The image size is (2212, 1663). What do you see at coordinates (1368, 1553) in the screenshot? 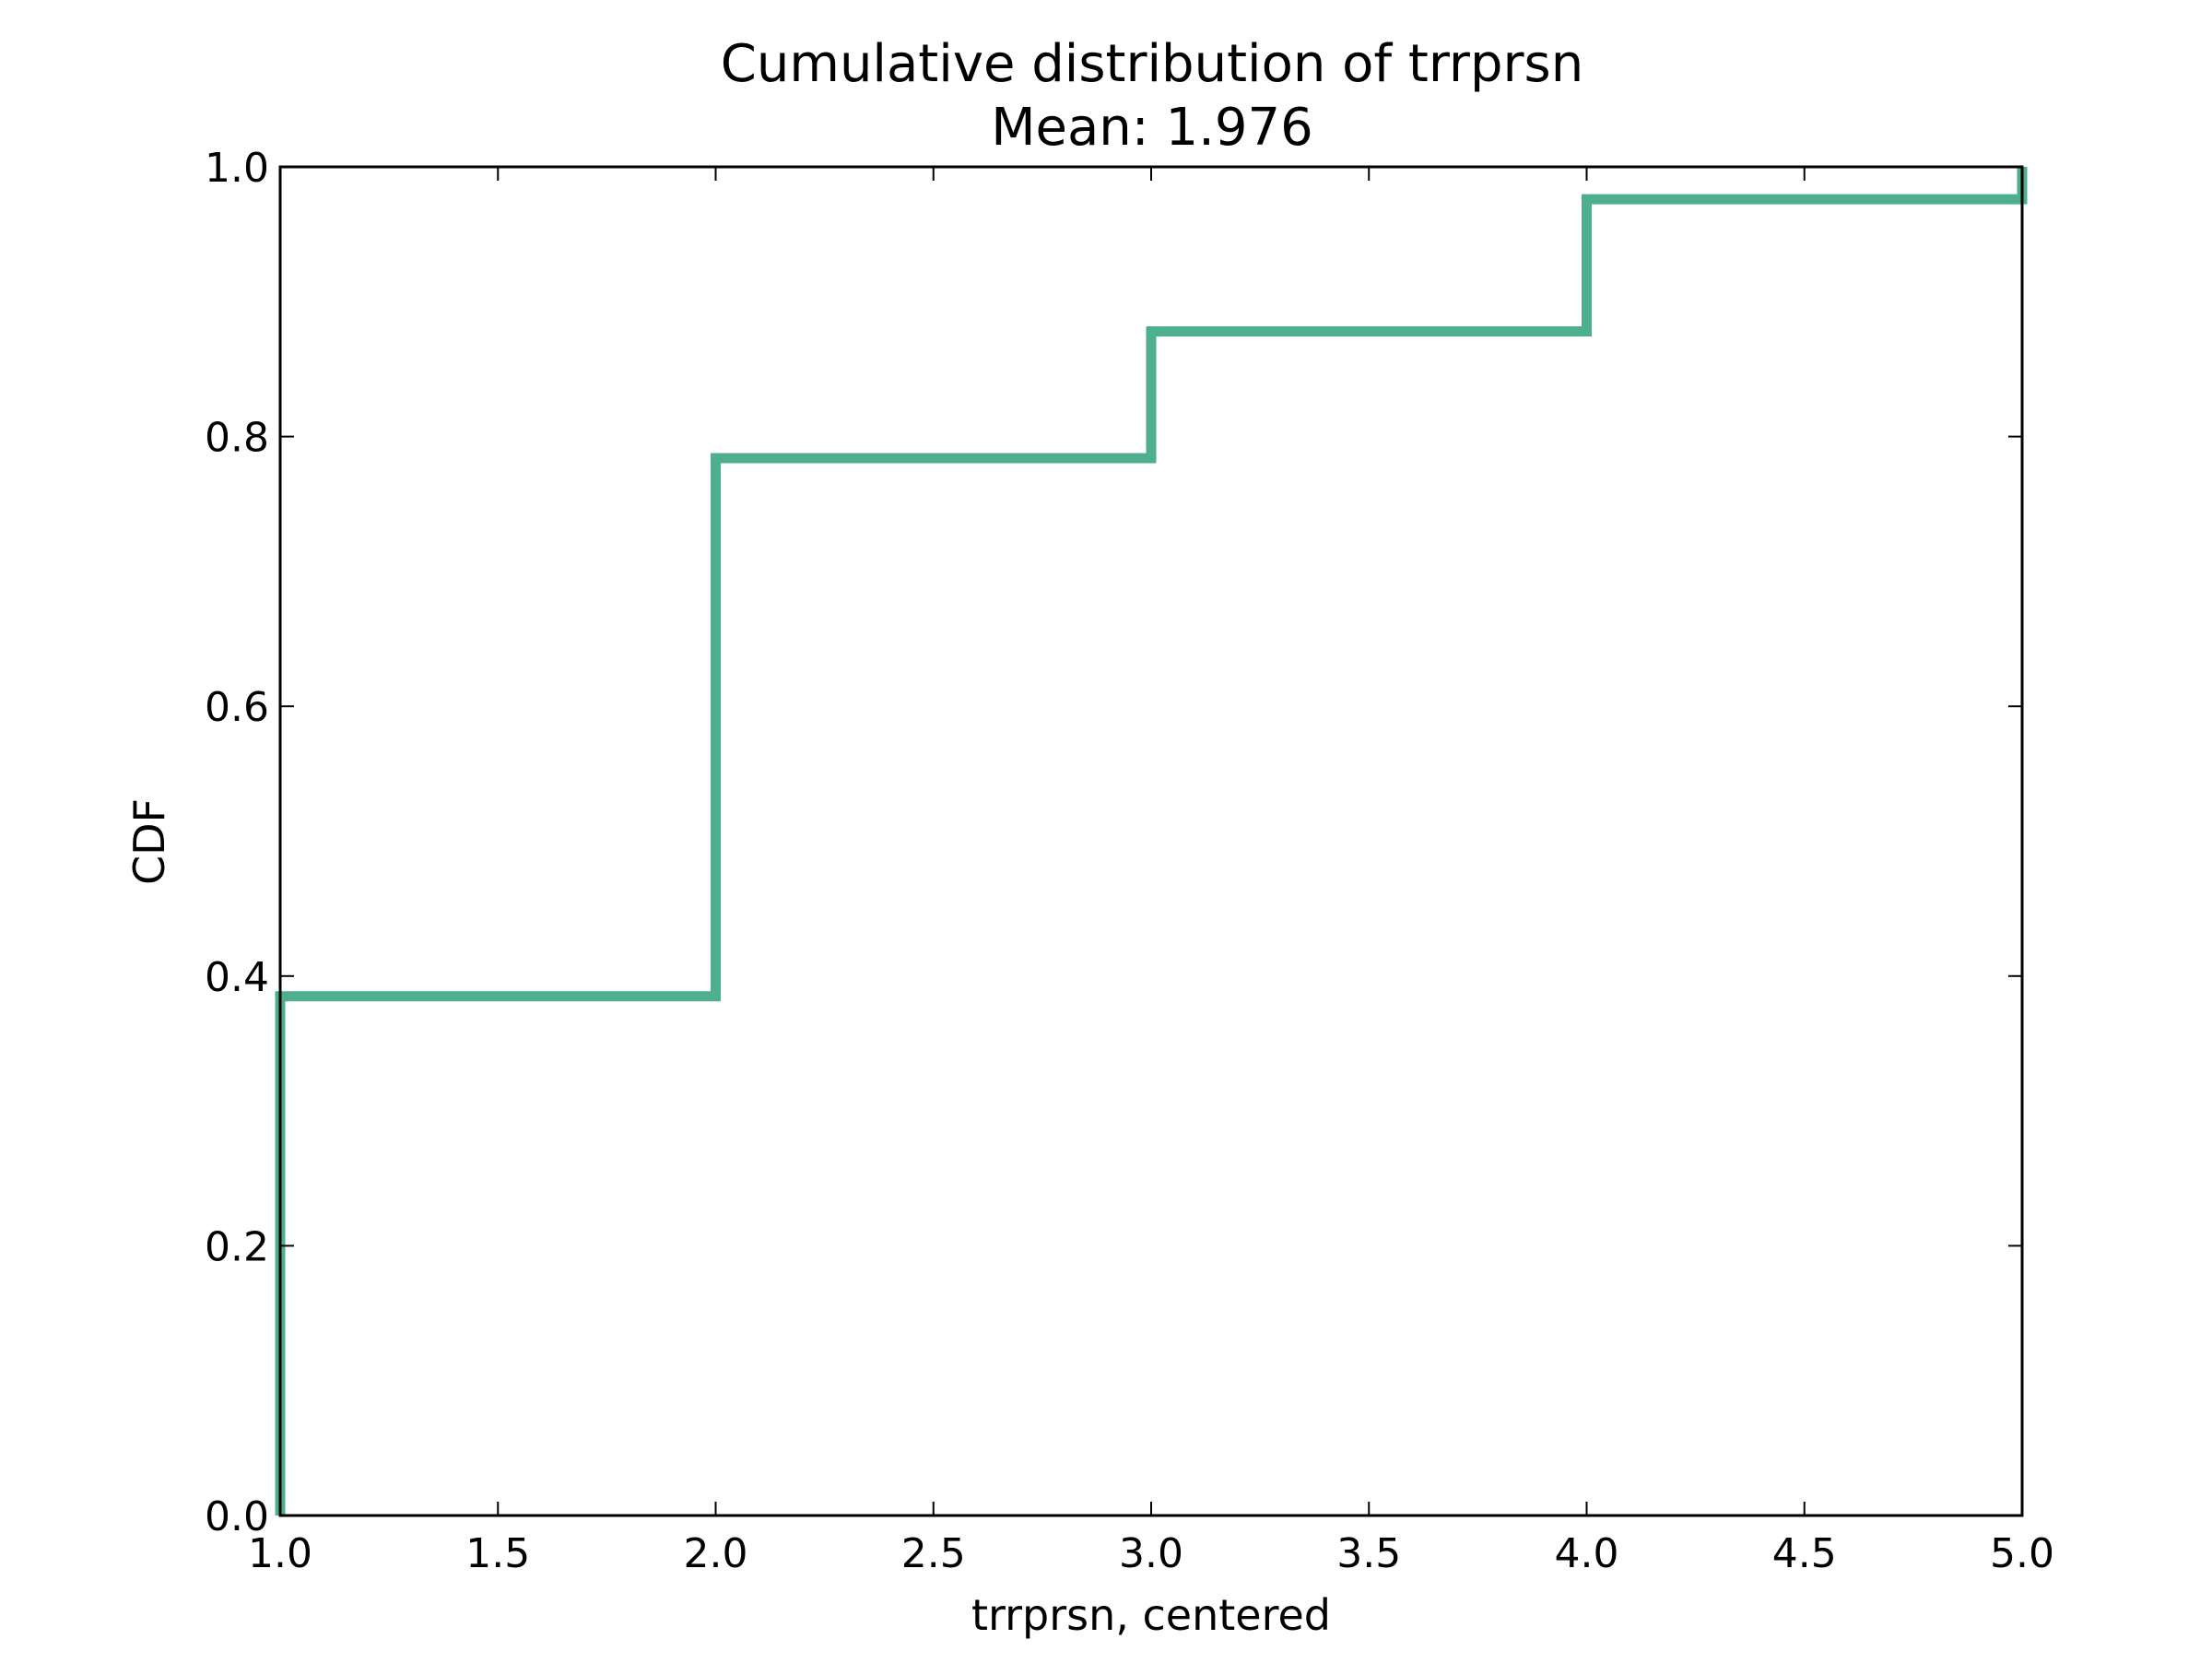
I see `x-tick-label: 3.5` at bounding box center [1368, 1553].